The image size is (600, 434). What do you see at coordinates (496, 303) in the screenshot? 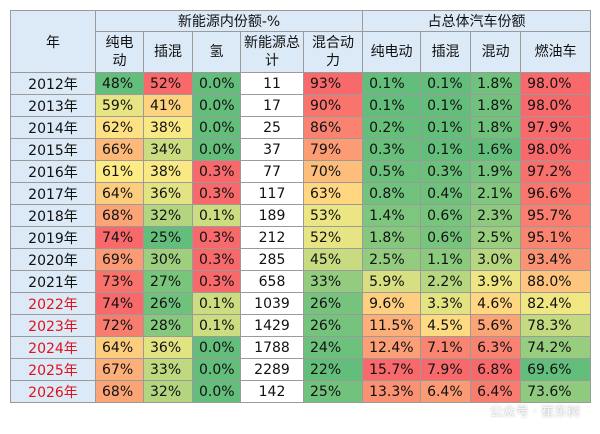
I see `share-cell: 4.6%` at bounding box center [496, 303].